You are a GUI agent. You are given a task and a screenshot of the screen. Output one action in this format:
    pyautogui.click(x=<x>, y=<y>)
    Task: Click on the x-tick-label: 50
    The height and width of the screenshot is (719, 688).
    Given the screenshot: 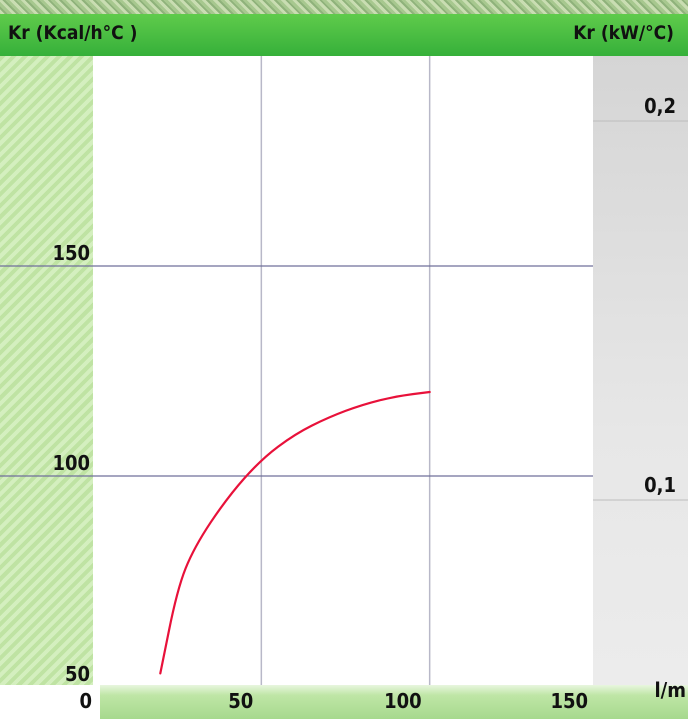 What is the action you would take?
    pyautogui.click(x=240, y=701)
    